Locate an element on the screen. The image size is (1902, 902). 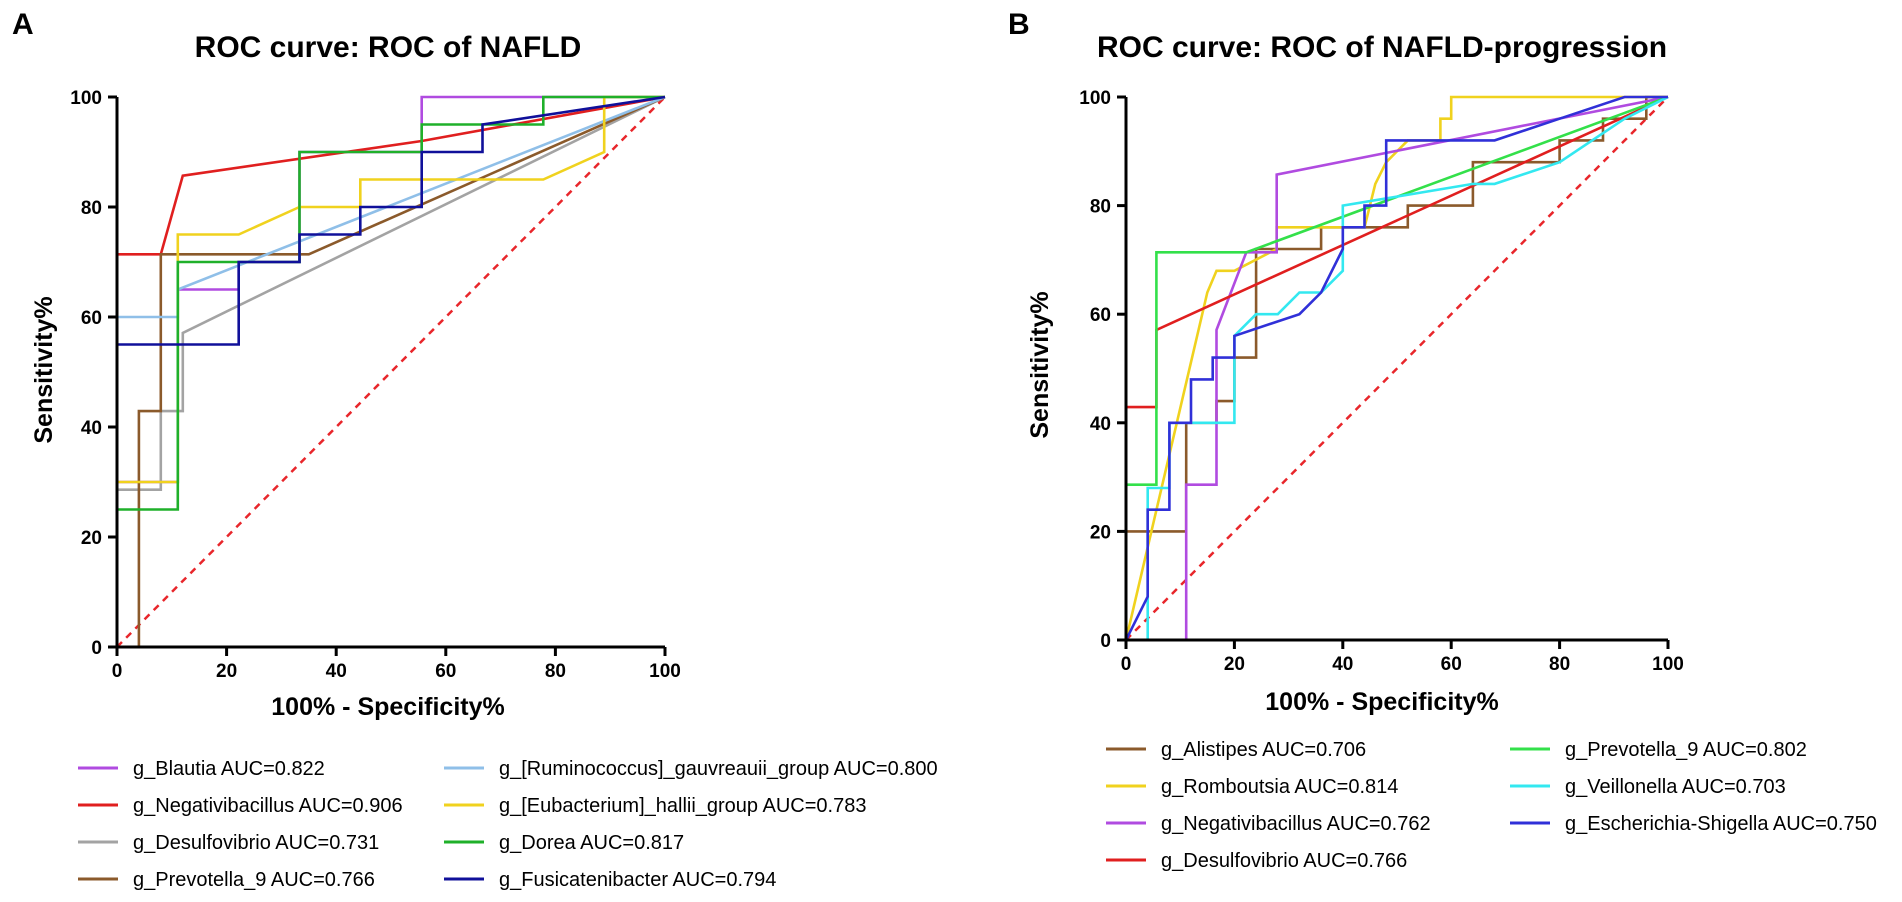
panel-a-legend-entry: g_Fusicatenibacter AUC=0.794 is located at coordinates (637, 880).